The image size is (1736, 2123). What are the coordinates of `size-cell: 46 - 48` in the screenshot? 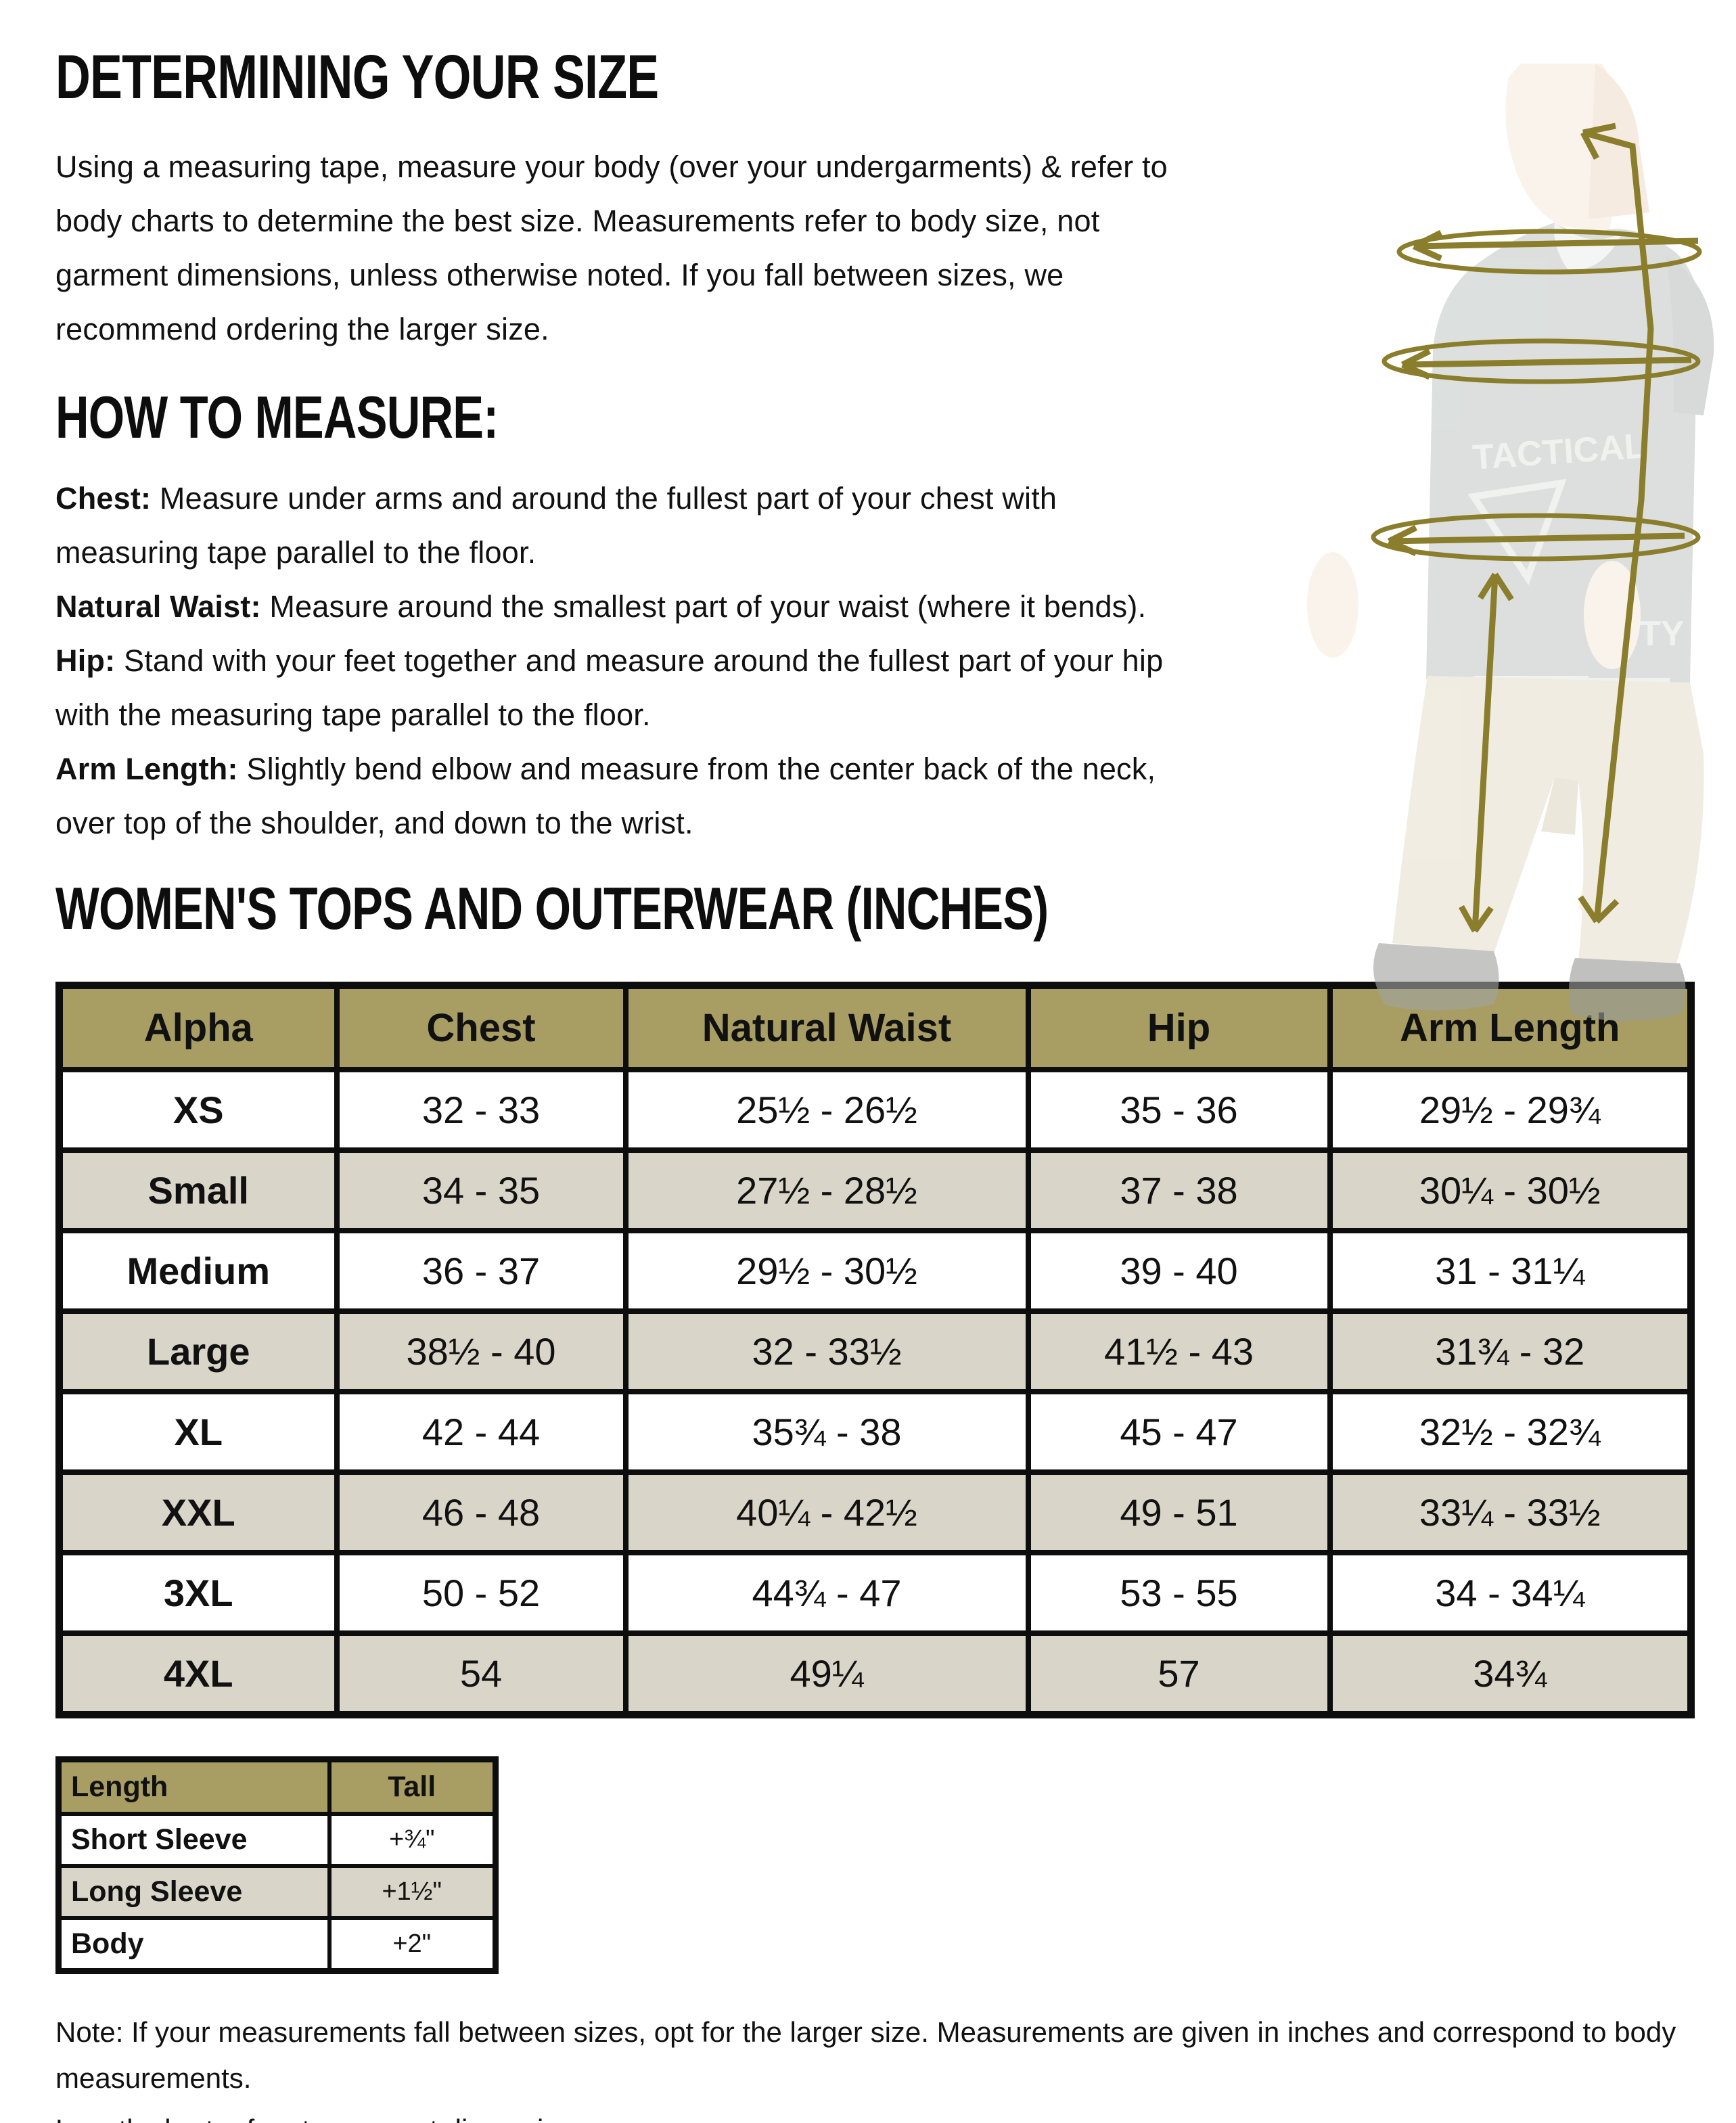 It's located at (481, 1512).